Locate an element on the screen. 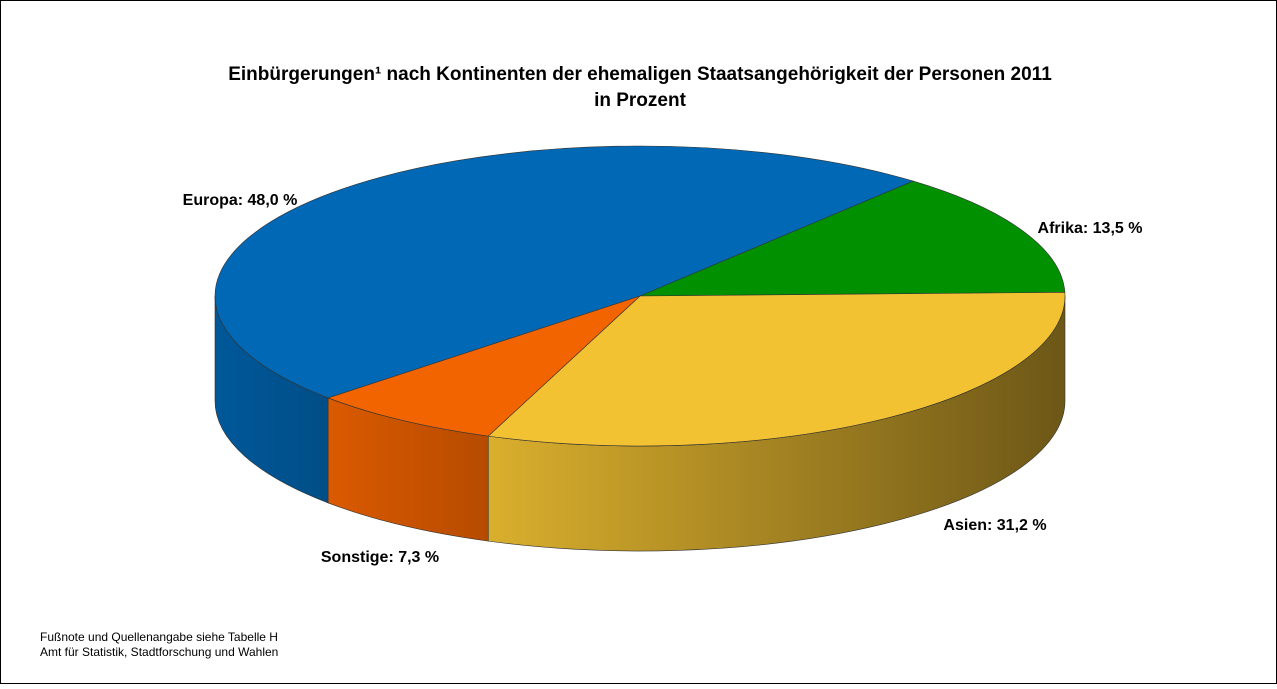 This screenshot has height=689, width=1277. slice-label: Sonstige: 7,3 % is located at coordinates (380, 557).